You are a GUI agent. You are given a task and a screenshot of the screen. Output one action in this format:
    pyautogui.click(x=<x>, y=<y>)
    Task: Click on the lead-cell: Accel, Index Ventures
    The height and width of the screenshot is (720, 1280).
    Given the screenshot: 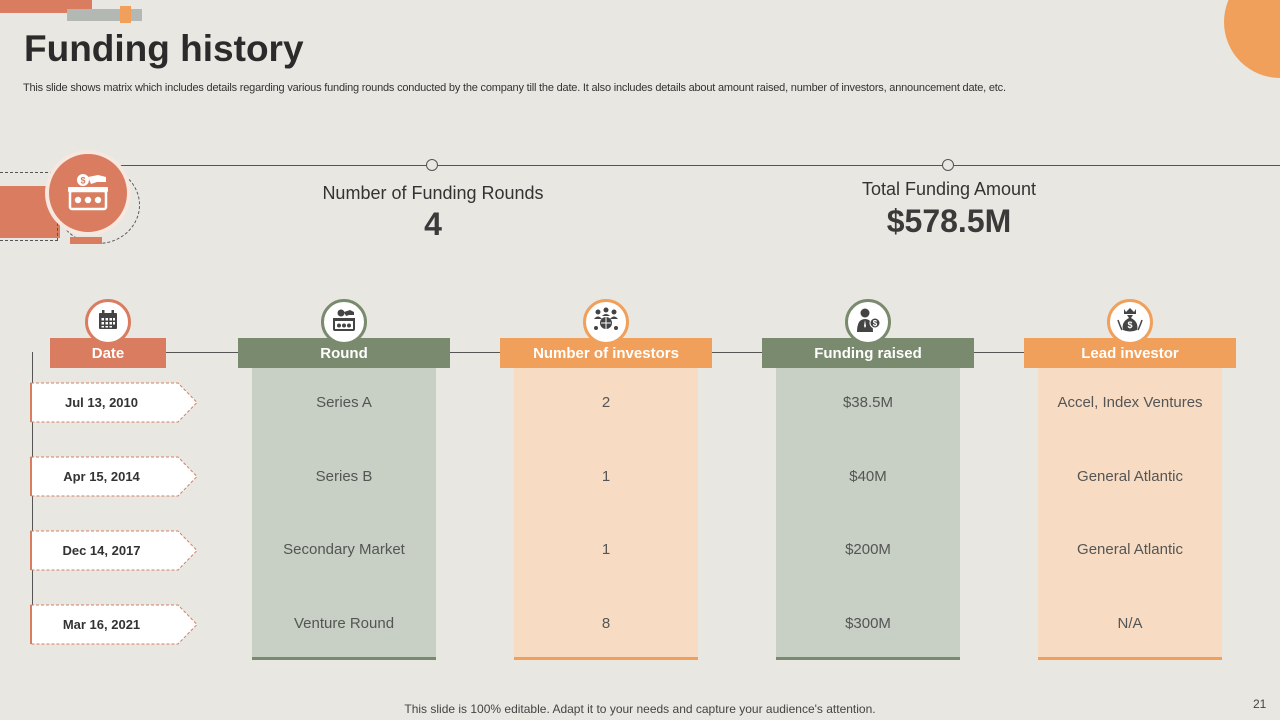 What is the action you would take?
    pyautogui.click(x=1130, y=402)
    